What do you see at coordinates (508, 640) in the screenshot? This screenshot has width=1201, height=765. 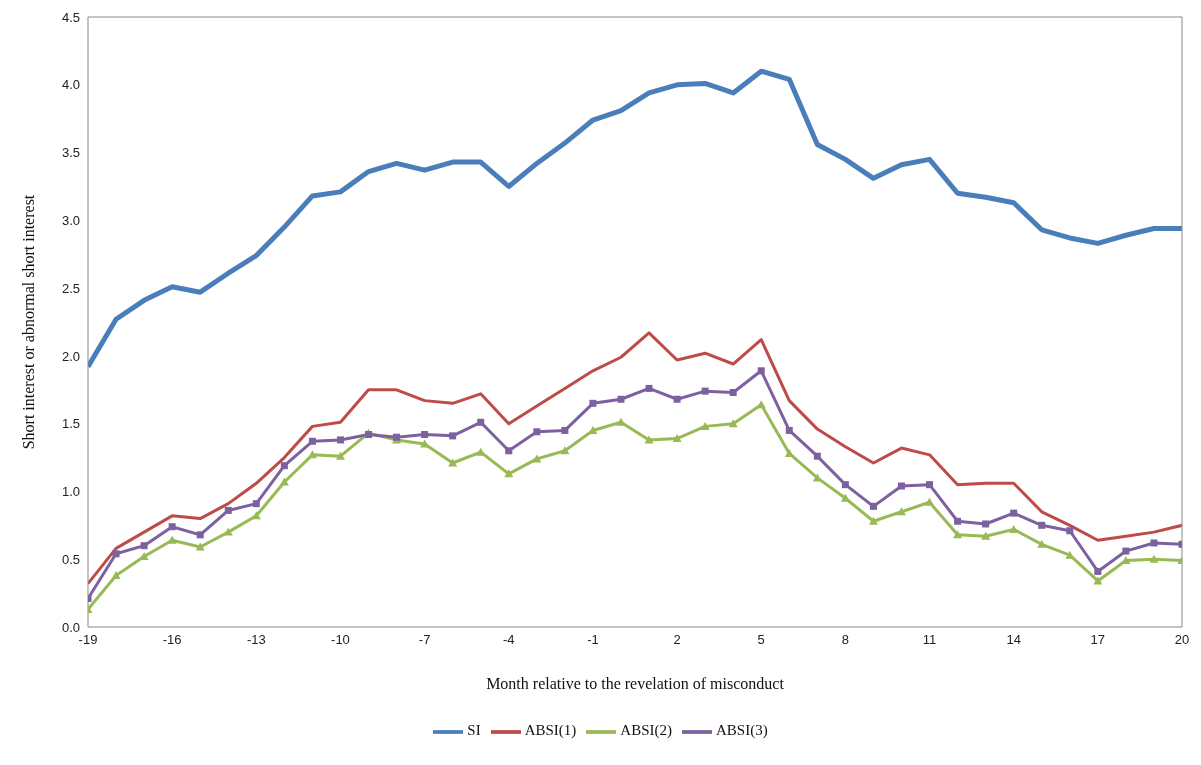 I see `x-tick-label: -4` at bounding box center [508, 640].